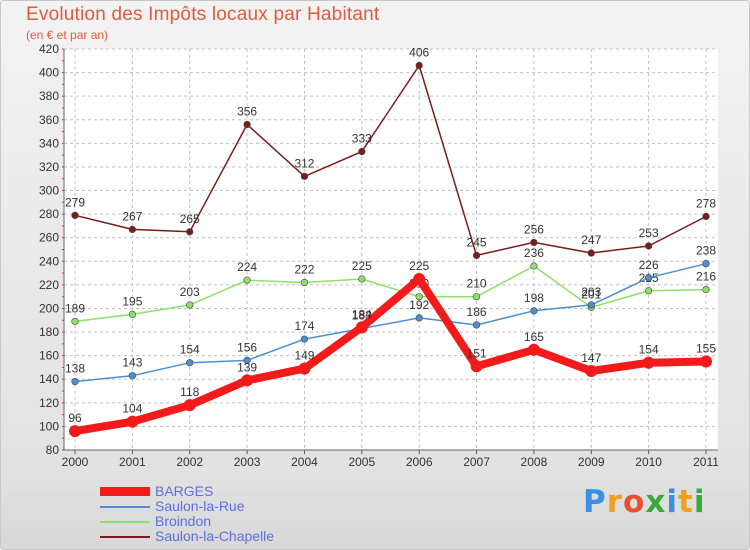 This screenshot has height=550, width=750. I want to click on y-tick-label: 220, so click(49, 285).